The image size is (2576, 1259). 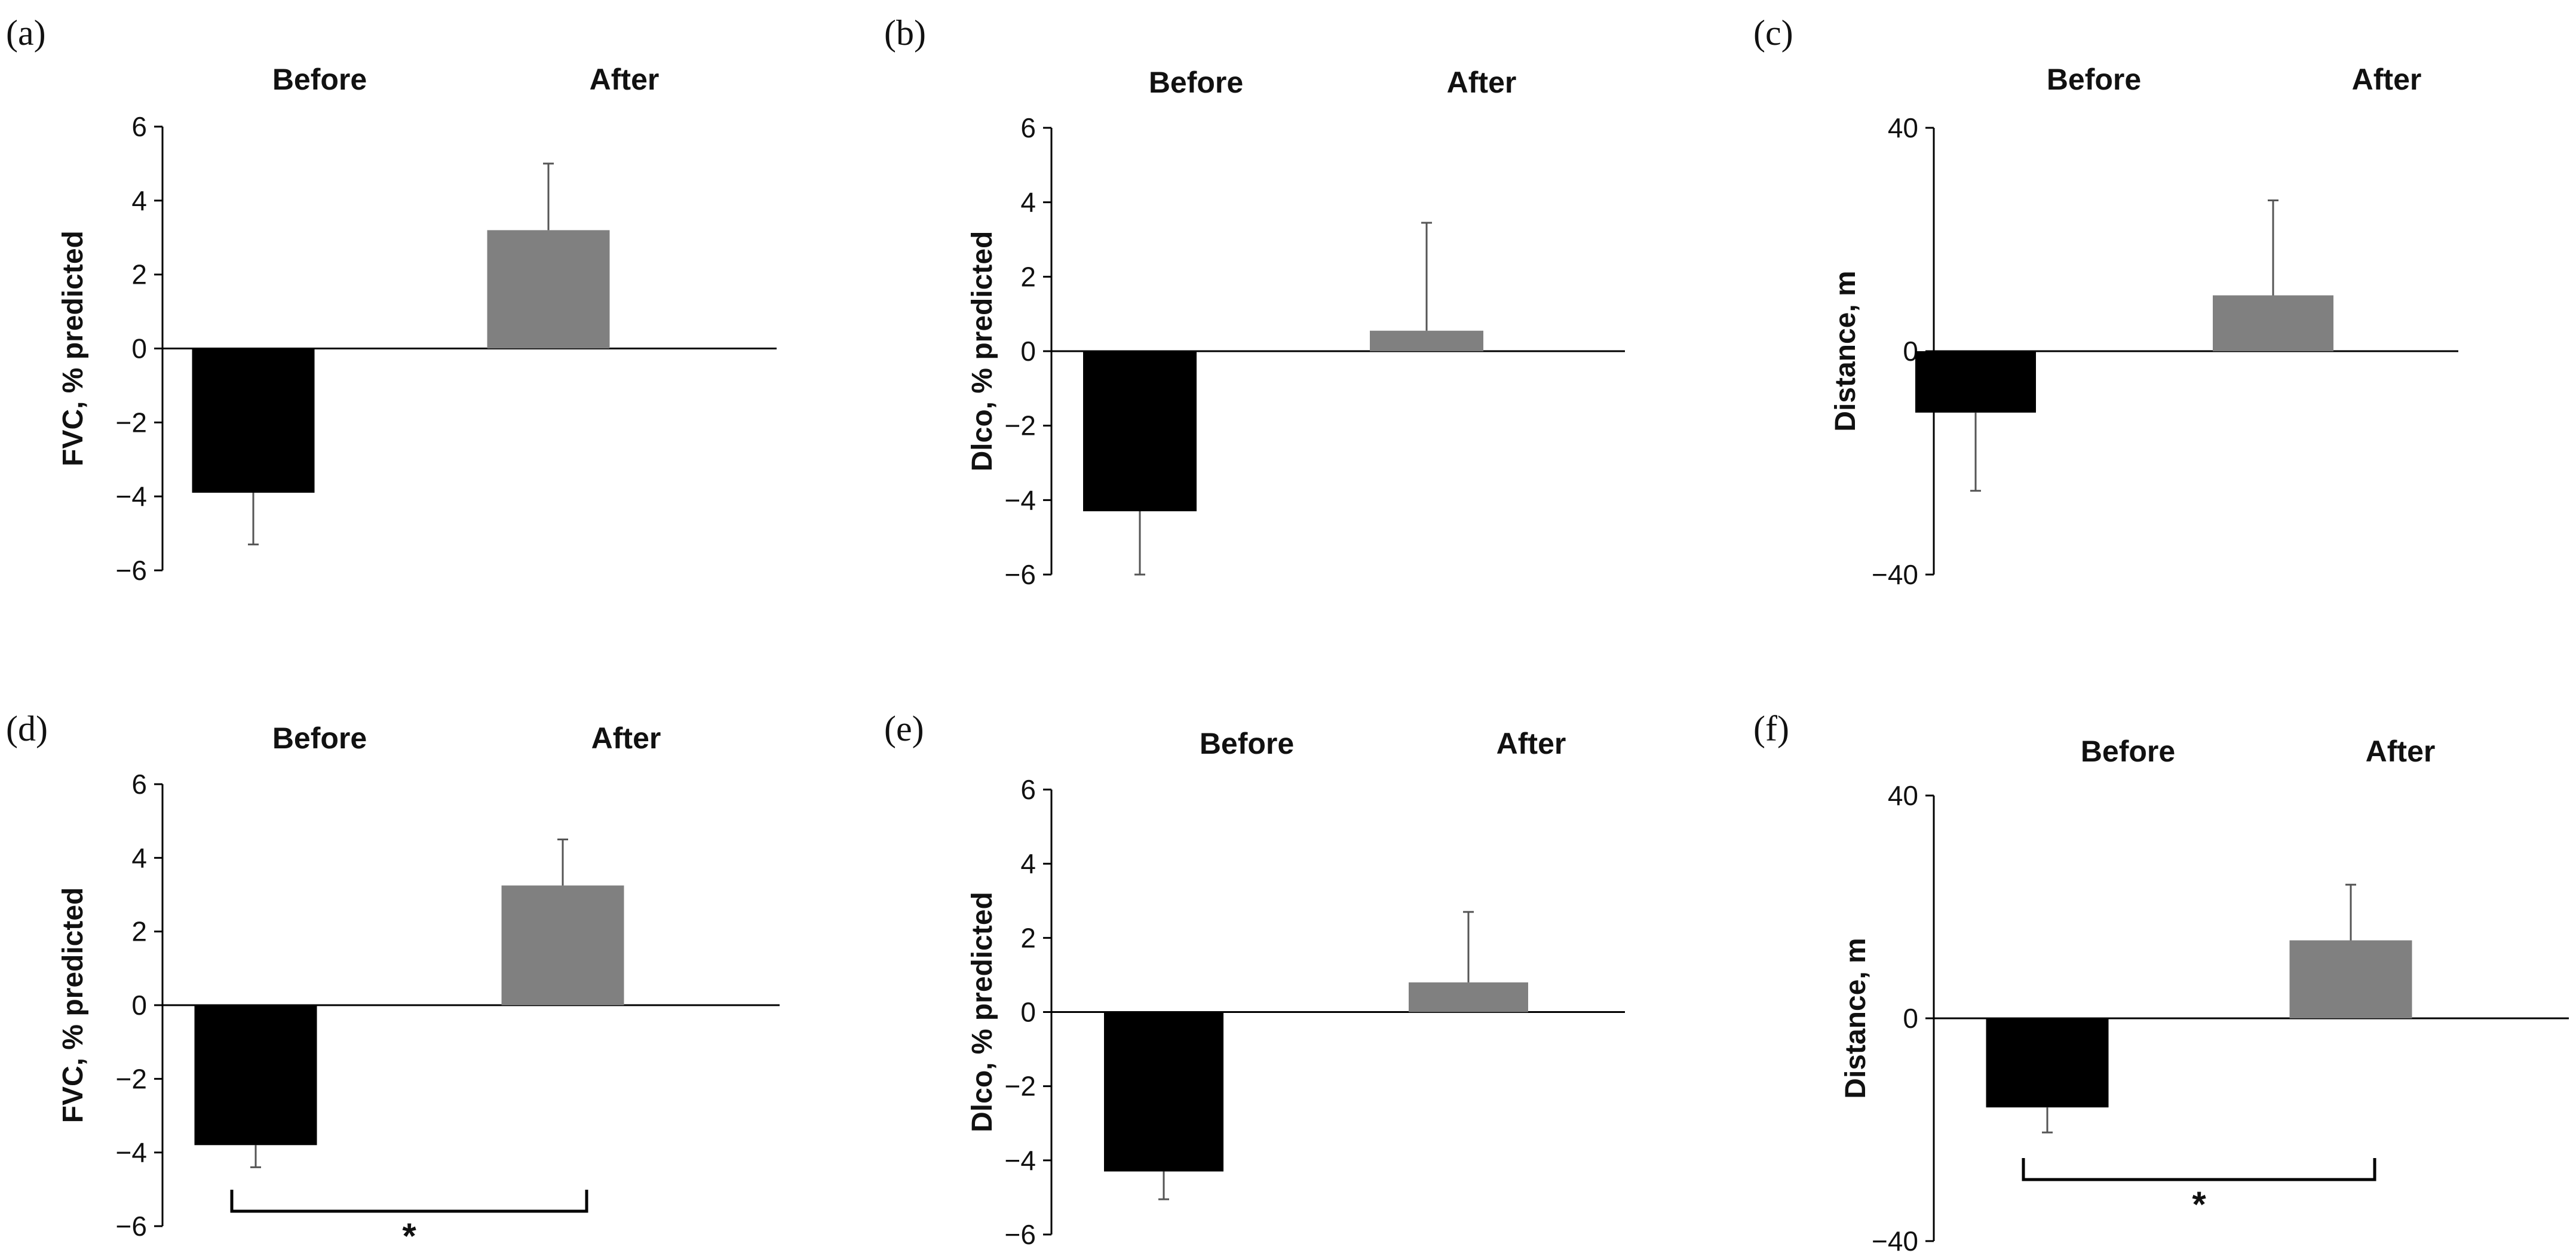 What do you see at coordinates (2161, 983) in the screenshot?
I see `chart-panel-f: (f) Before After 40 0 −40 Distance, m *` at bounding box center [2161, 983].